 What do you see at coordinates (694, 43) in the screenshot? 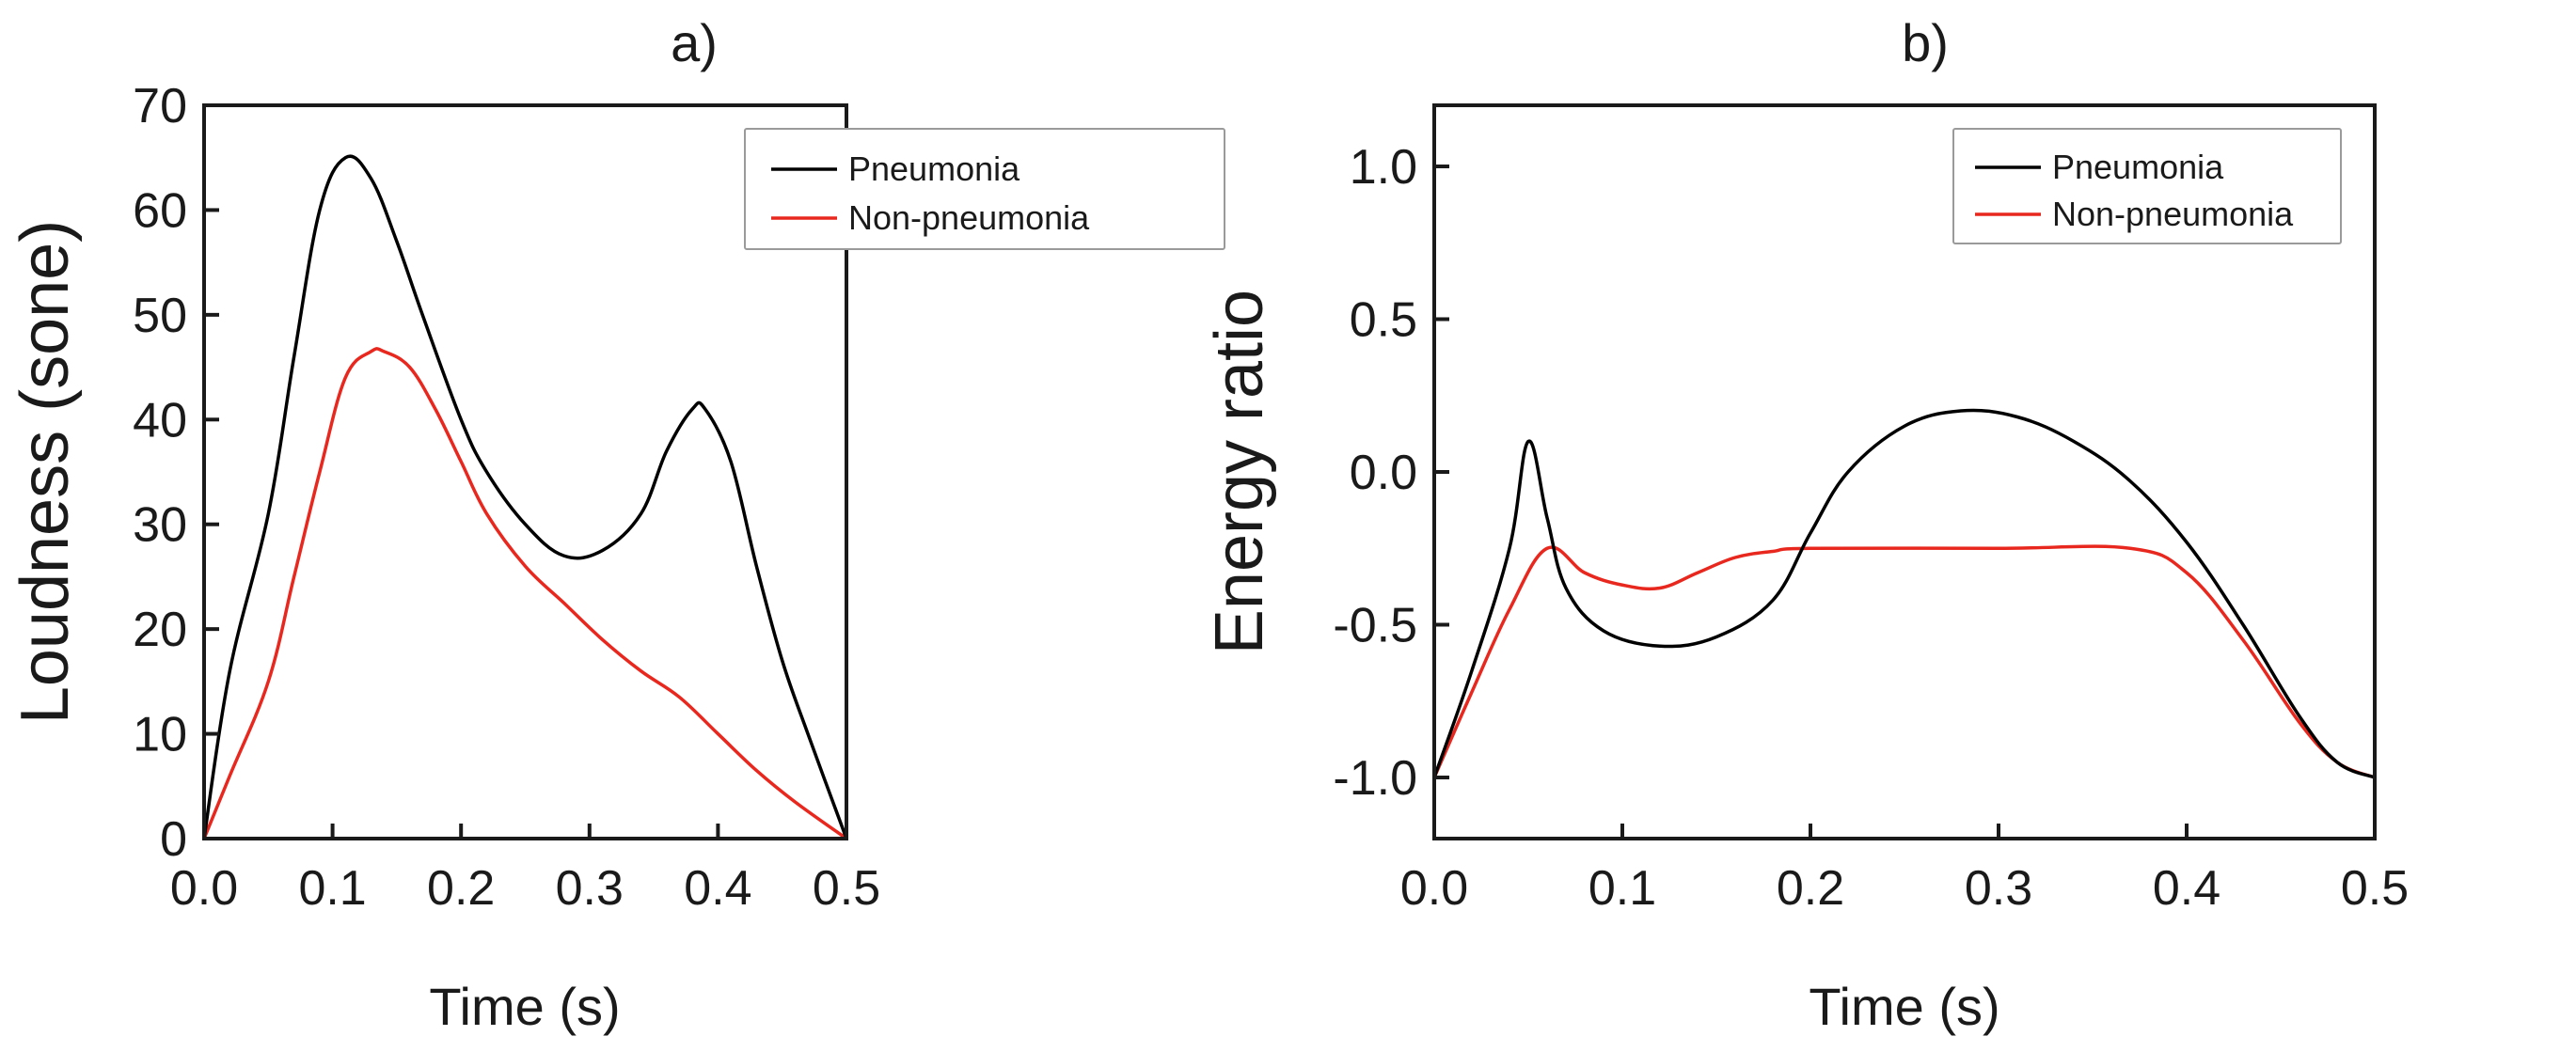
I see `panel-a-title: a)` at bounding box center [694, 43].